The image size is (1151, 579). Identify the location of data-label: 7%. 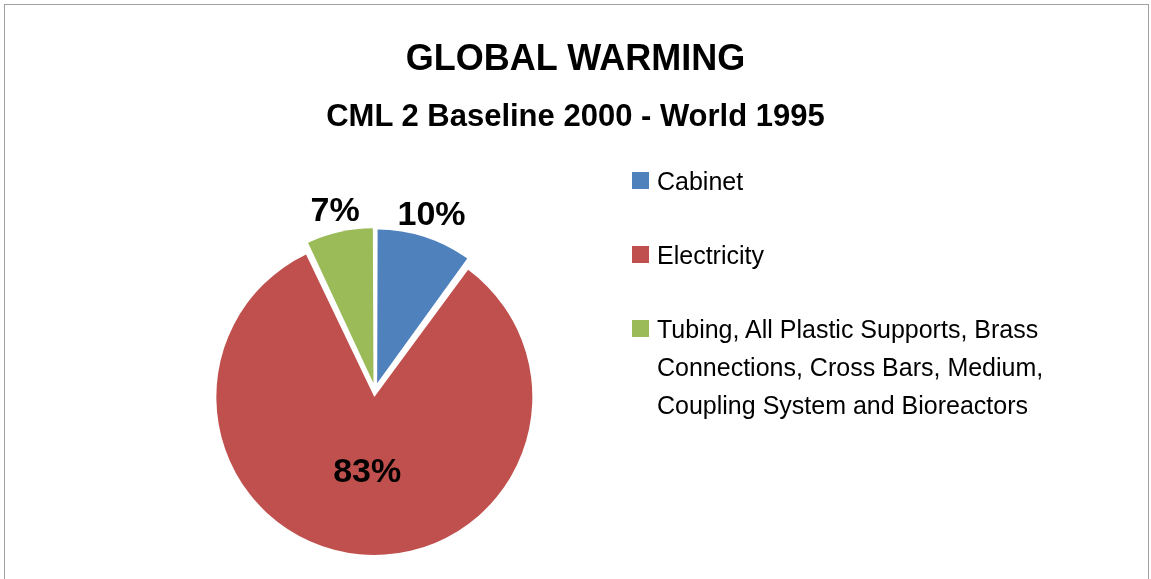
(335, 208).